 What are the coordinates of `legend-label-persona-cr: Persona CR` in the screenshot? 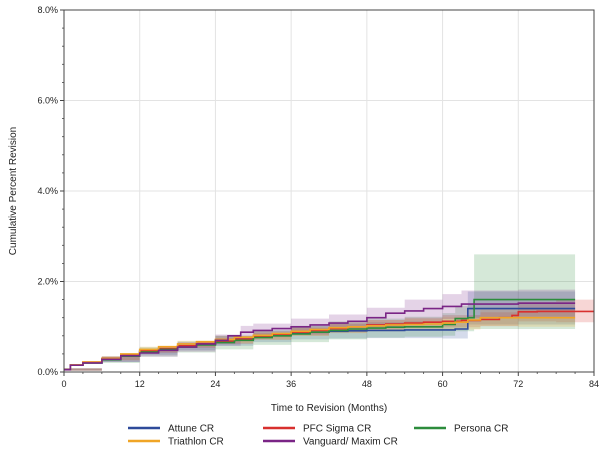 It's located at (481, 429).